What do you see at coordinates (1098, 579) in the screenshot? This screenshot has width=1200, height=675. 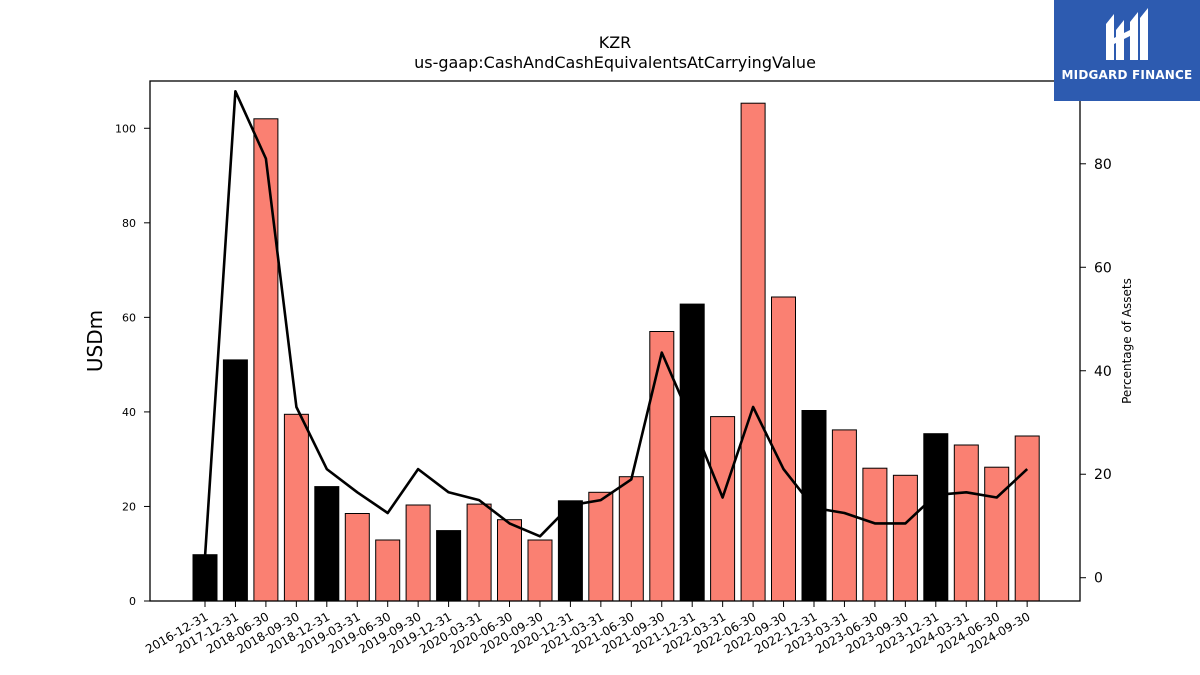 I see `y2-tick-label: 0` at bounding box center [1098, 579].